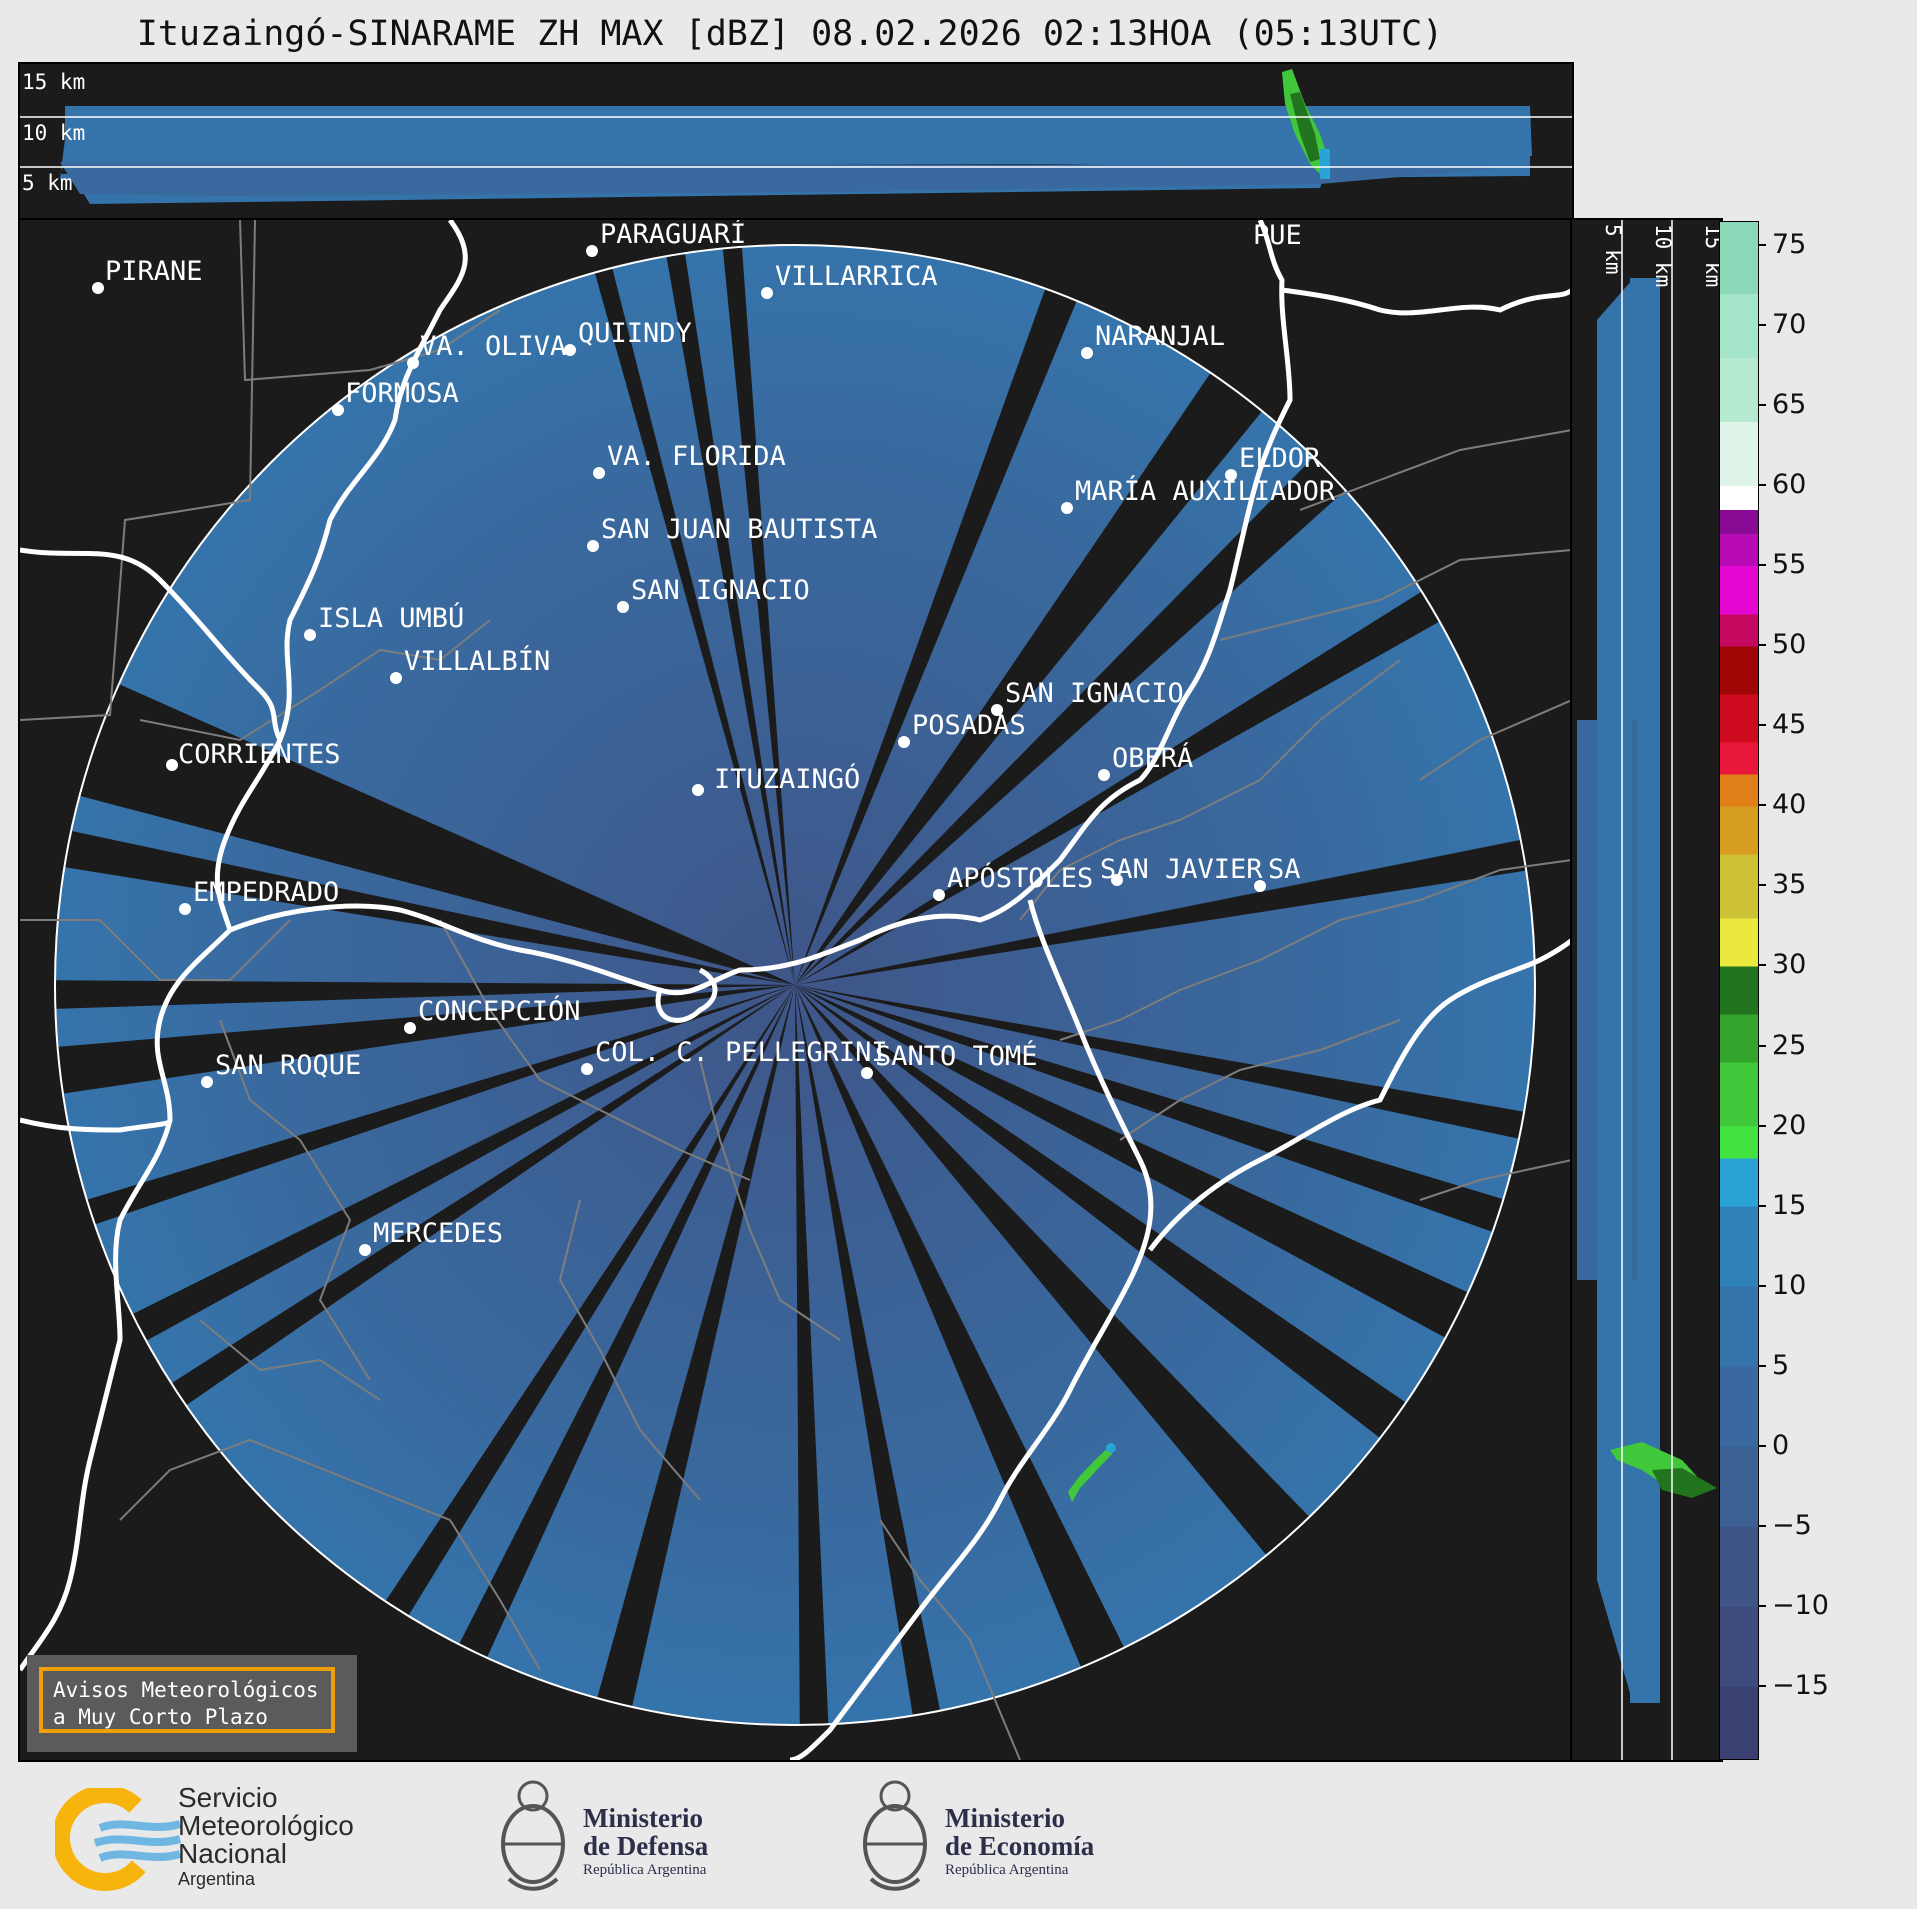 Image resolution: width=1917 pixels, height=1909 pixels. I want to click on colorbar-tick-label: 75, so click(1789, 245).